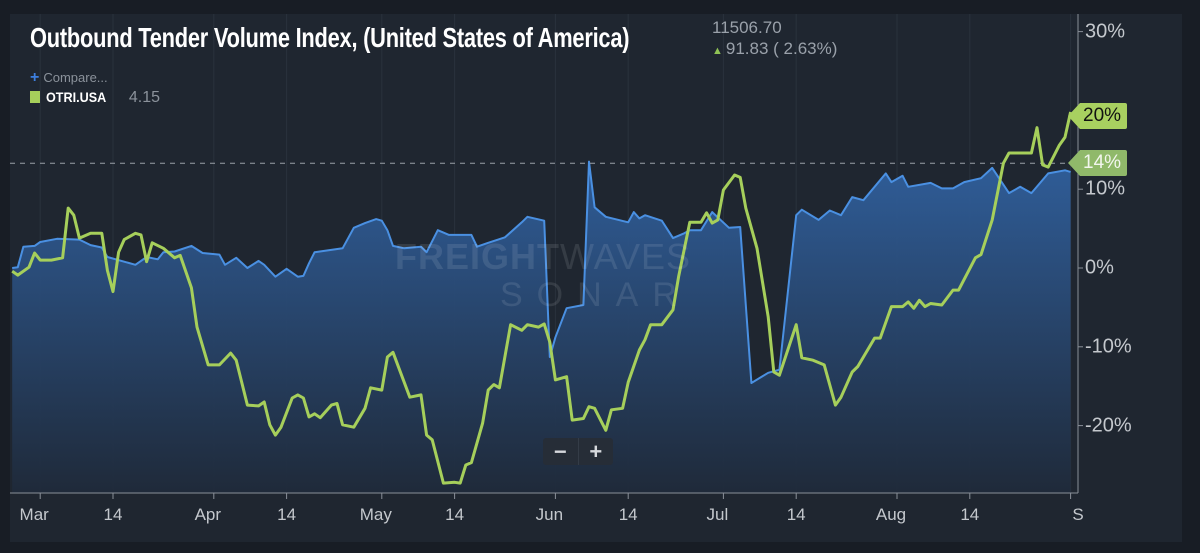 This screenshot has width=1200, height=553. What do you see at coordinates (747, 27) in the screenshot?
I see `current-price: 11506.70` at bounding box center [747, 27].